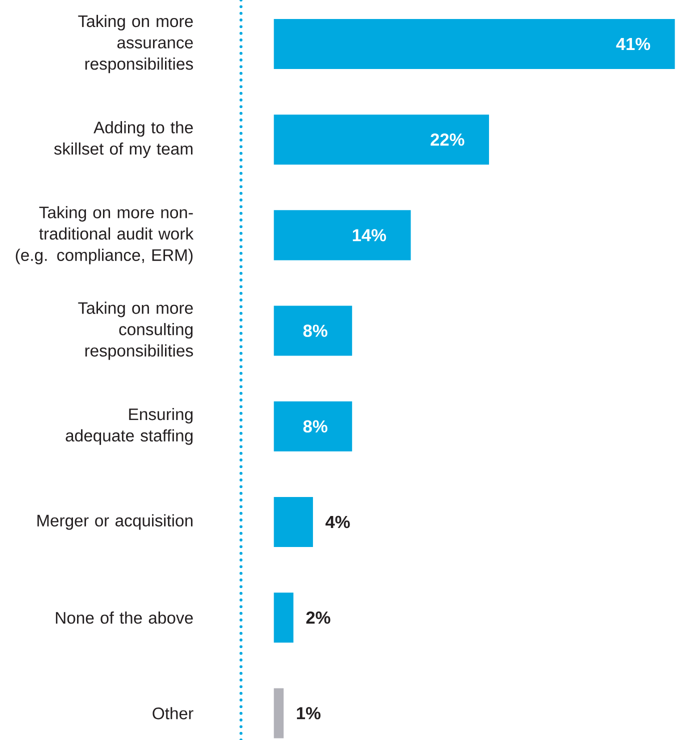  Describe the element at coordinates (308, 713) in the screenshot. I see `data-label: 1%` at that location.